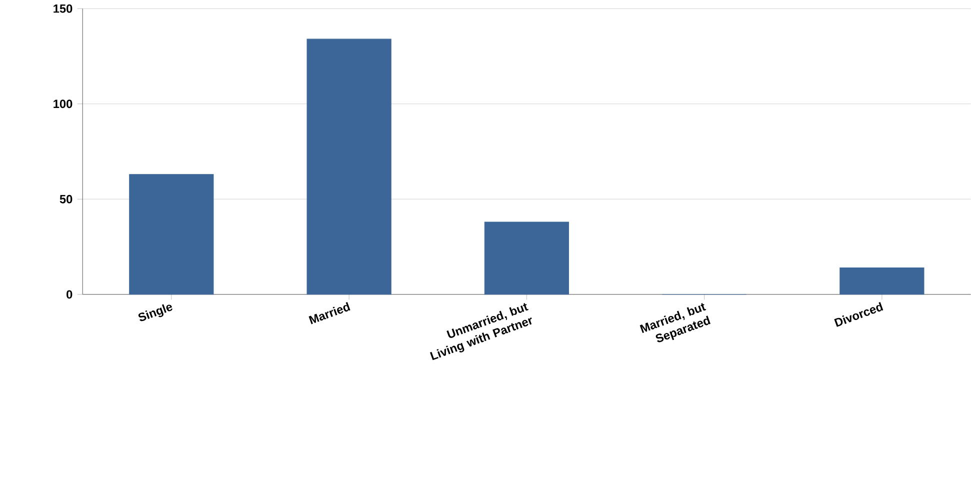 This screenshot has height=486, width=971. Describe the element at coordinates (155, 313) in the screenshot. I see `x-tick-label: Single` at that location.